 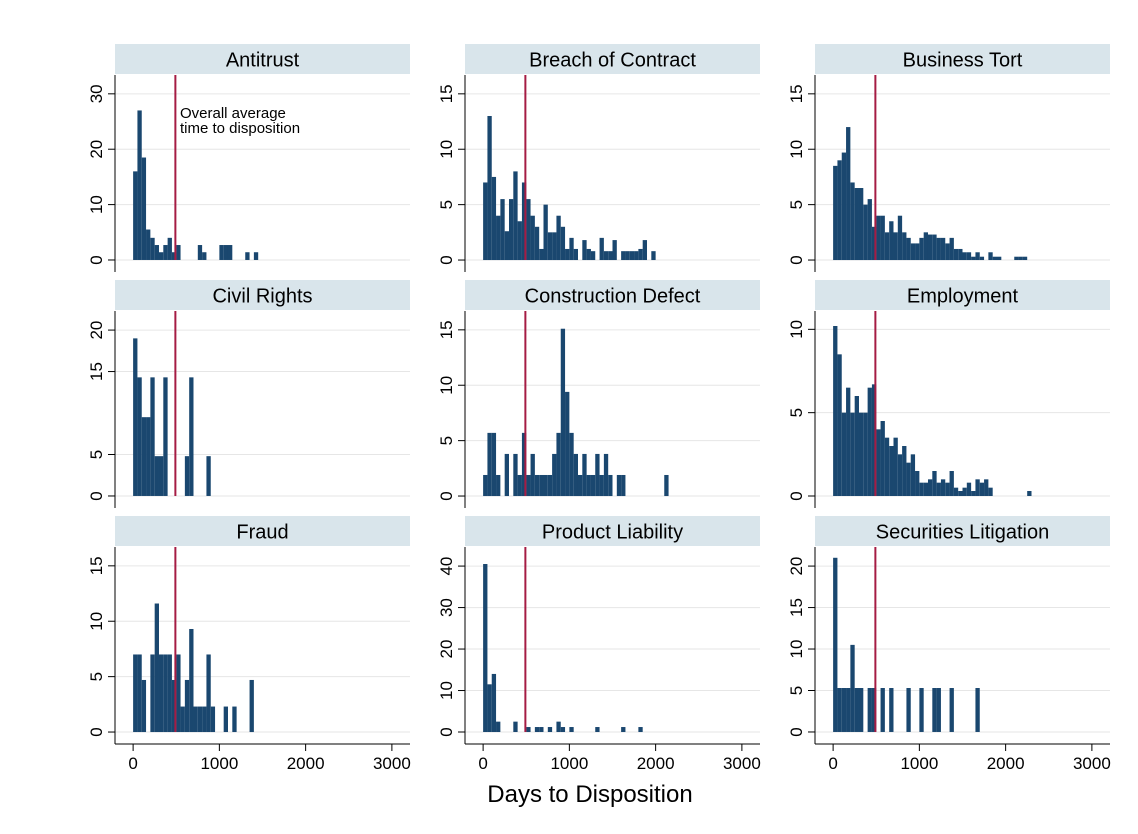 I want to click on x-axis-title: Days to Disposition, so click(x=589, y=794).